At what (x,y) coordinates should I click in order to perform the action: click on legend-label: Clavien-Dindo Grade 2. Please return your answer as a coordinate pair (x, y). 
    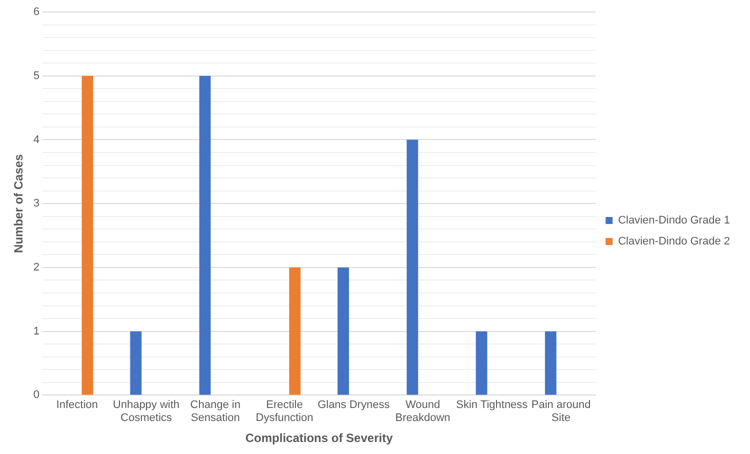
    Looking at the image, I should click on (674, 242).